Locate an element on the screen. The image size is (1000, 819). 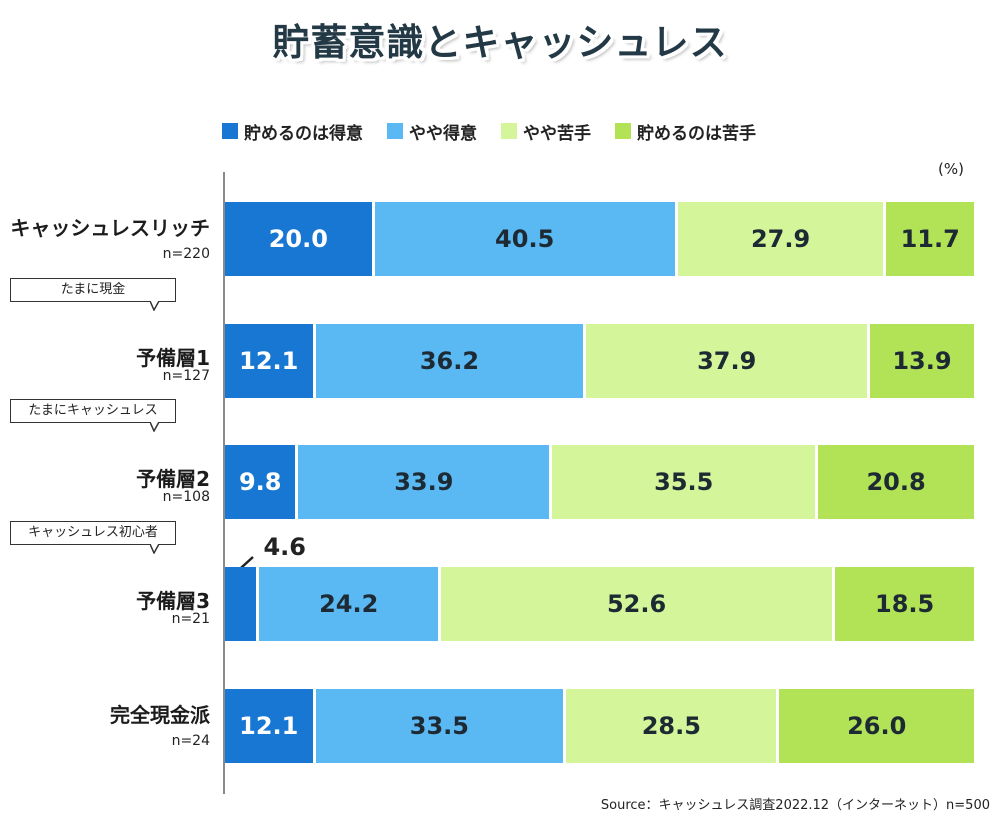
stacked-bar: 24.2 52.6 18.5 is located at coordinates (599, 604).